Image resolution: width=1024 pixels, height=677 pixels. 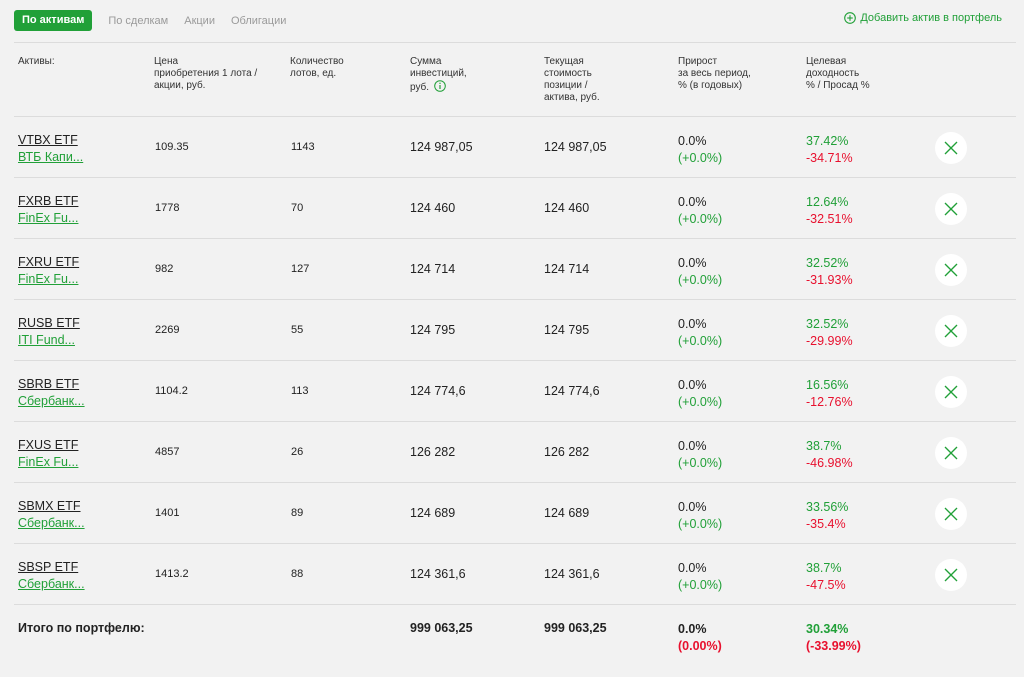 What do you see at coordinates (171, 391) in the screenshot?
I see `price-cell: 1104.2` at bounding box center [171, 391].